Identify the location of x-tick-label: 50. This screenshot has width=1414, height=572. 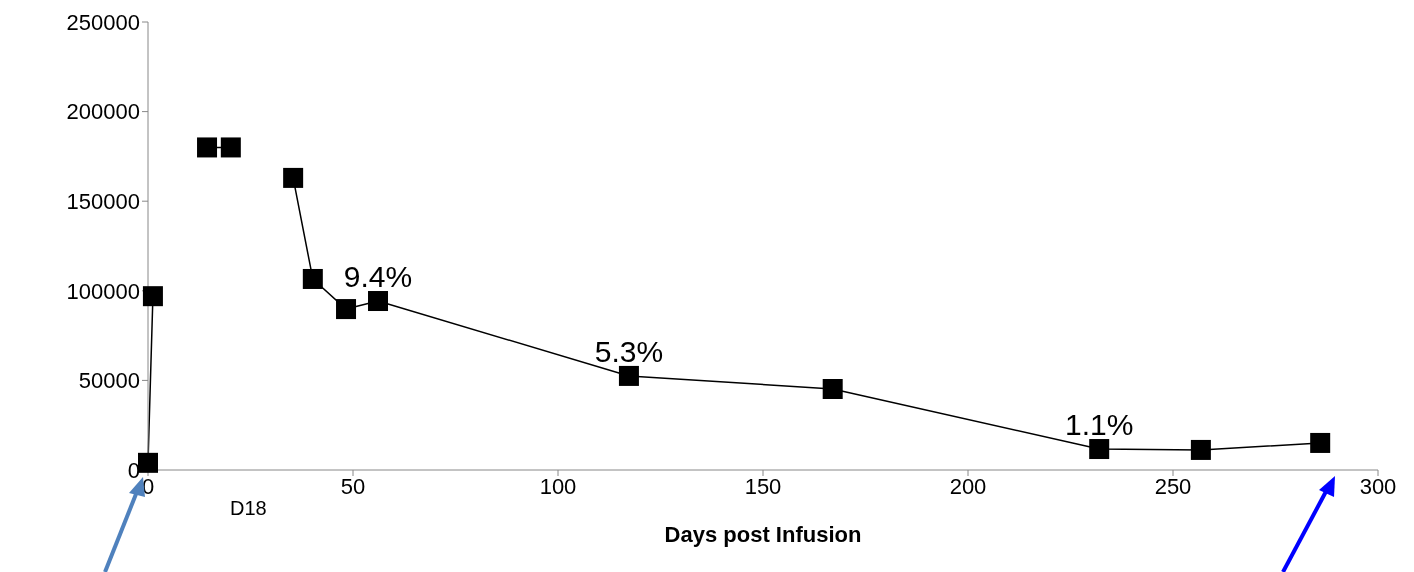
(353, 486).